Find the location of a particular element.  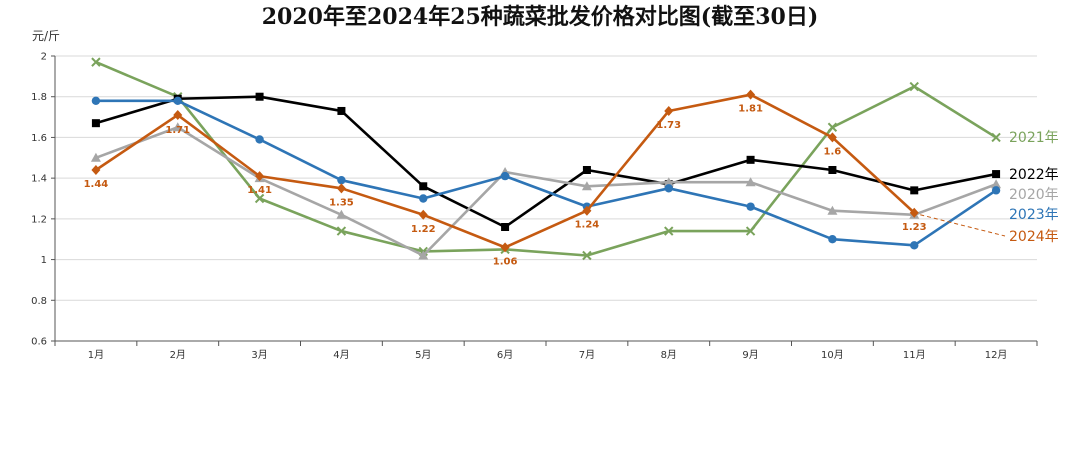

legend-label: 2023年 is located at coordinates (1034, 215).